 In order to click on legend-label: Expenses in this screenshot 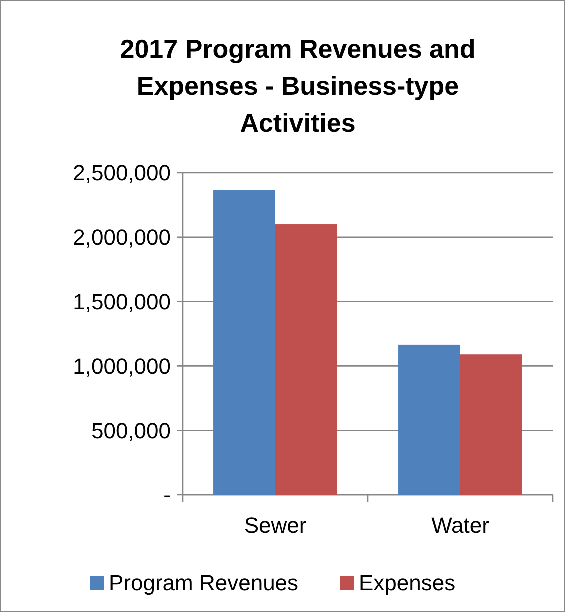, I will do `click(407, 583)`.